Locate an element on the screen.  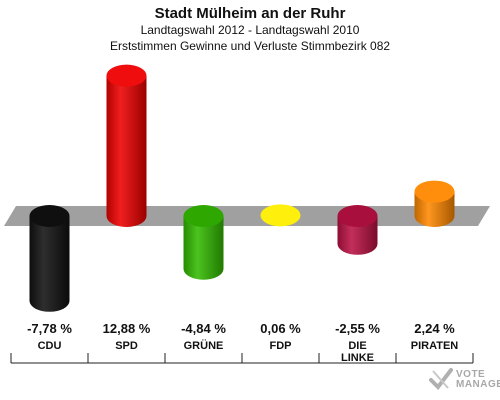
category-label: FDP is located at coordinates (281, 346).